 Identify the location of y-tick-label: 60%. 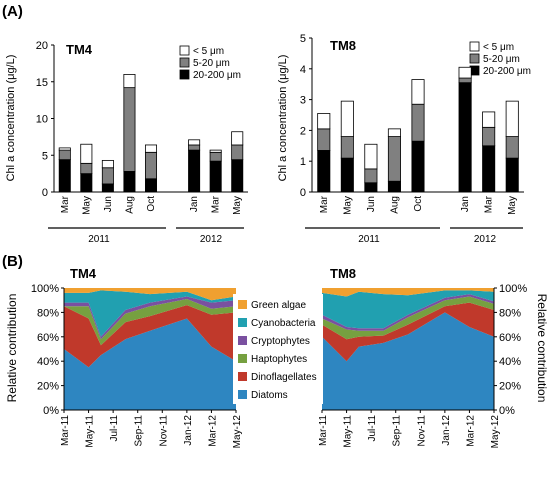
(510, 338).